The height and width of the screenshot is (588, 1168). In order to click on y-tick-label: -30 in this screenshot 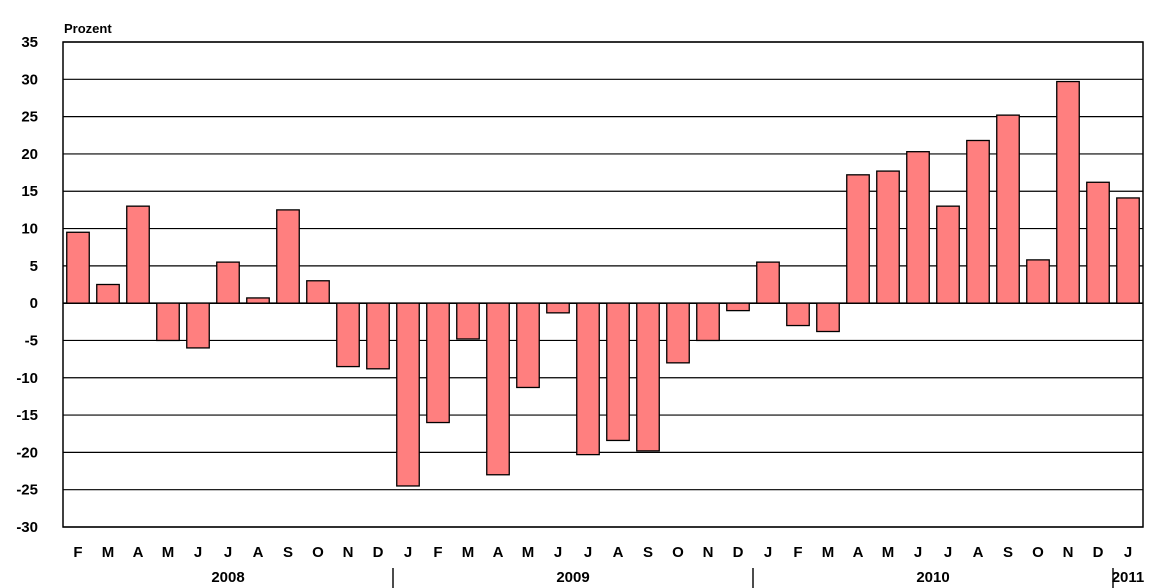, I will do `click(27, 527)`.